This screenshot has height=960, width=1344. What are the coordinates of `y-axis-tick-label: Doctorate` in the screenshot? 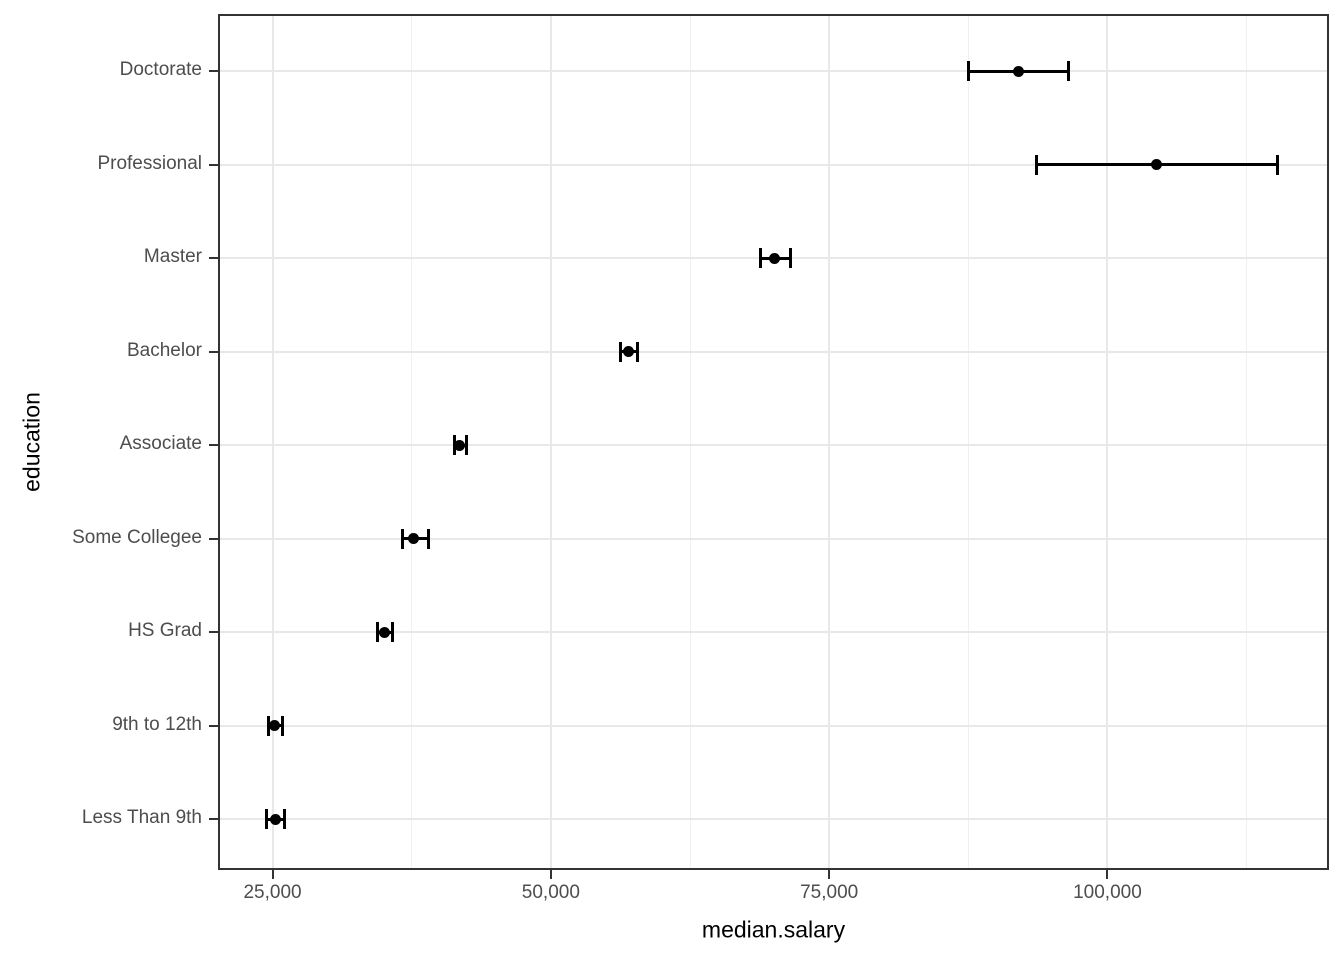 It's located at (160, 69).